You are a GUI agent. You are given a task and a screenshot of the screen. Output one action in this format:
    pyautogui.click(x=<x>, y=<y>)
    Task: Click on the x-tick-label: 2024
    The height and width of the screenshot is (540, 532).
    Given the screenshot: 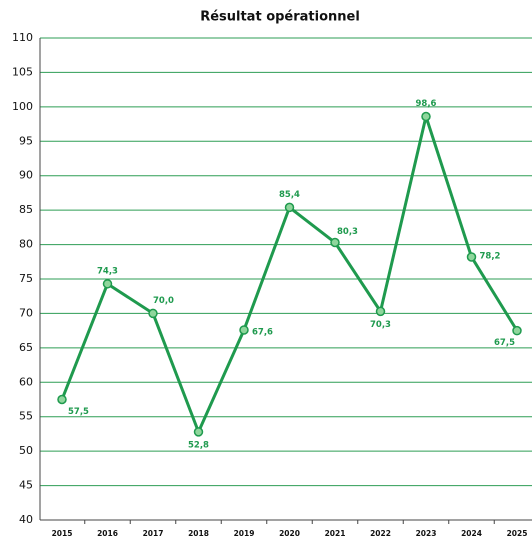 What is the action you would take?
    pyautogui.click(x=471, y=533)
    